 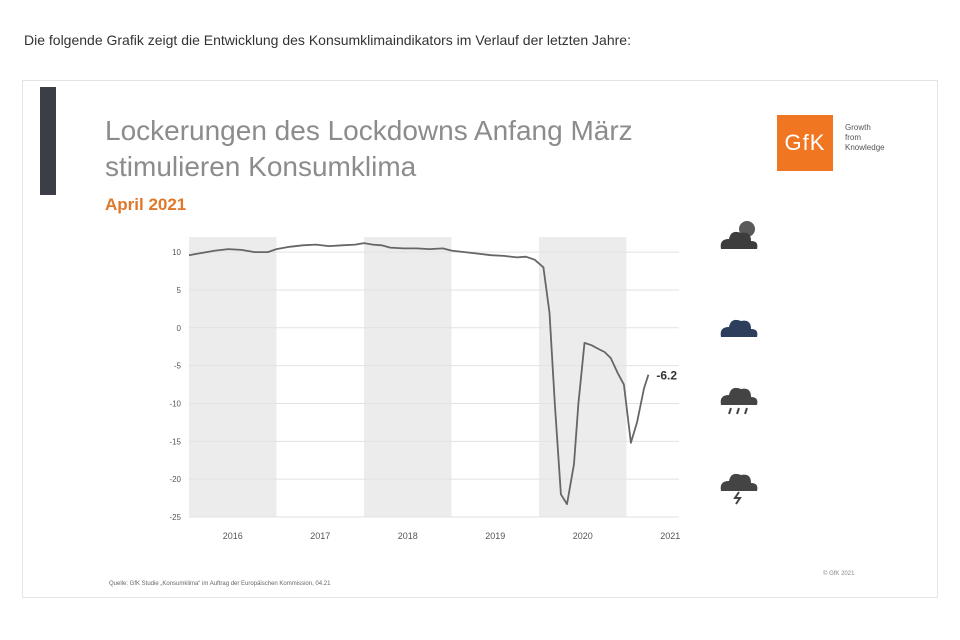 I want to click on logo-tagline-line: from, so click(x=853, y=137).